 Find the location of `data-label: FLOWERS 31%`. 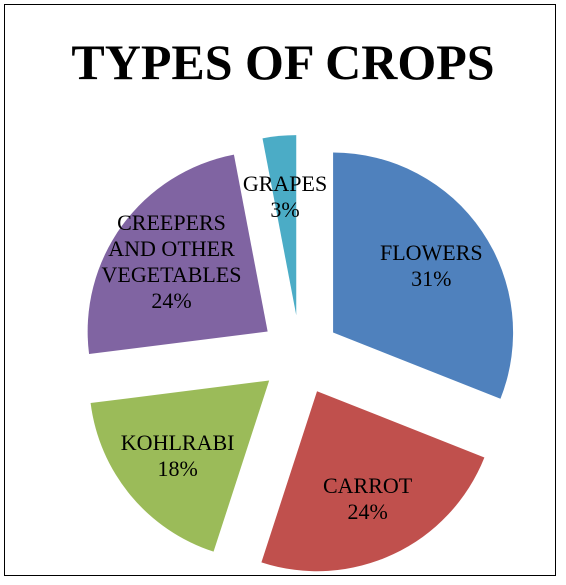

data-label: FLOWERS 31% is located at coordinates (431, 266).